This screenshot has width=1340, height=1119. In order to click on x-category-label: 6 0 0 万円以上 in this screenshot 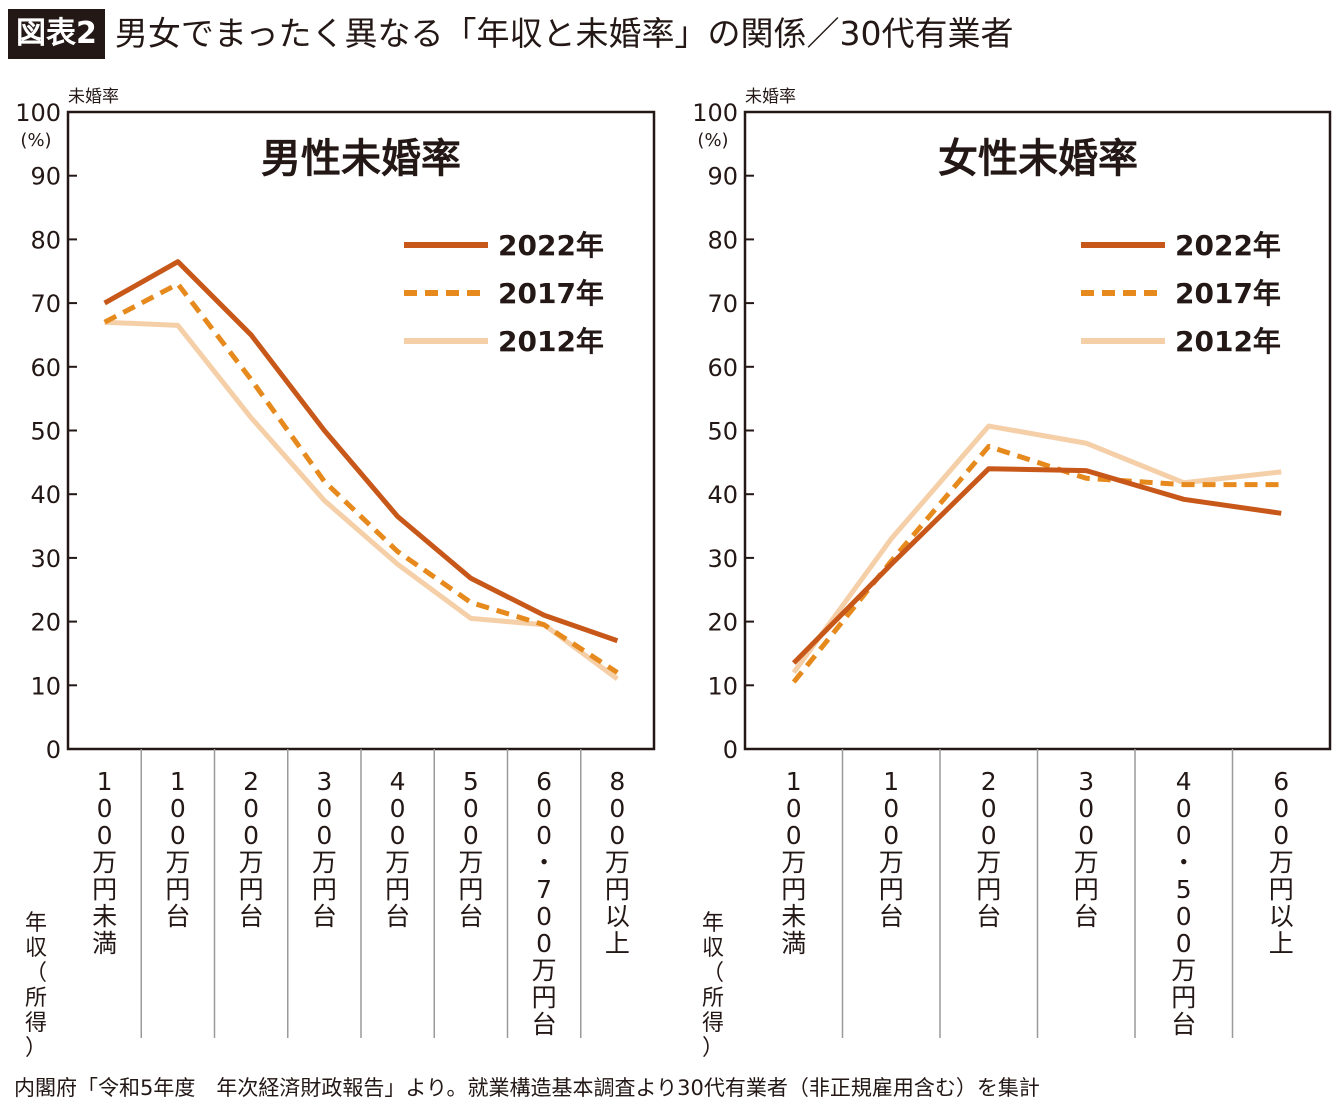, I will do `click(1281, 862)`.